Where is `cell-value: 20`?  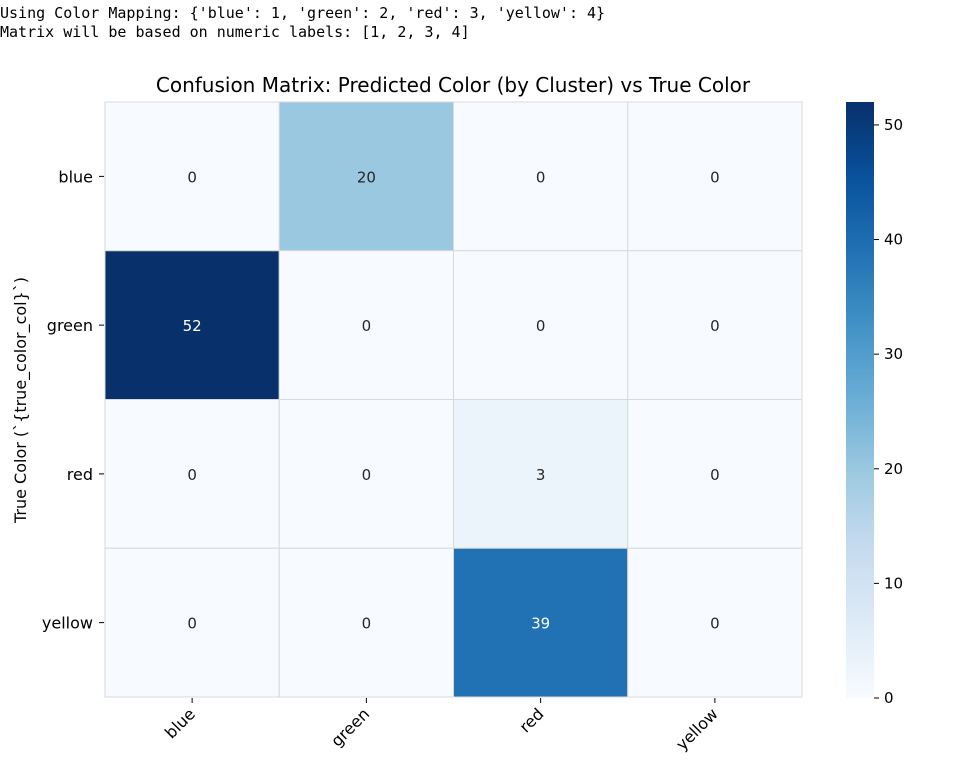 cell-value: 20 is located at coordinates (366, 177).